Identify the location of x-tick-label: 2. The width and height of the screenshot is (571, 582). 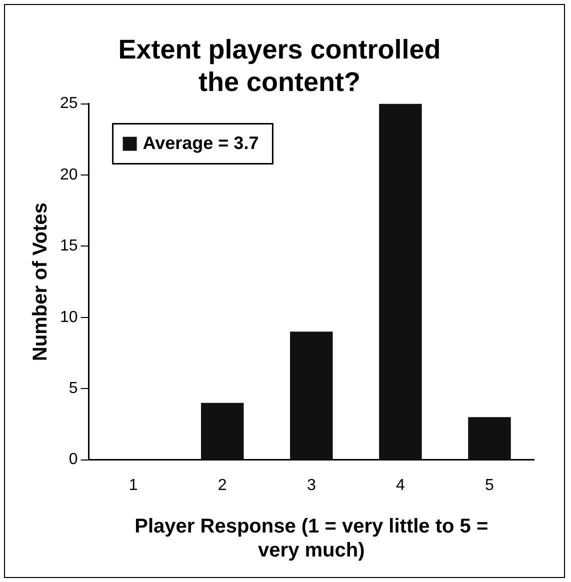
(222, 485).